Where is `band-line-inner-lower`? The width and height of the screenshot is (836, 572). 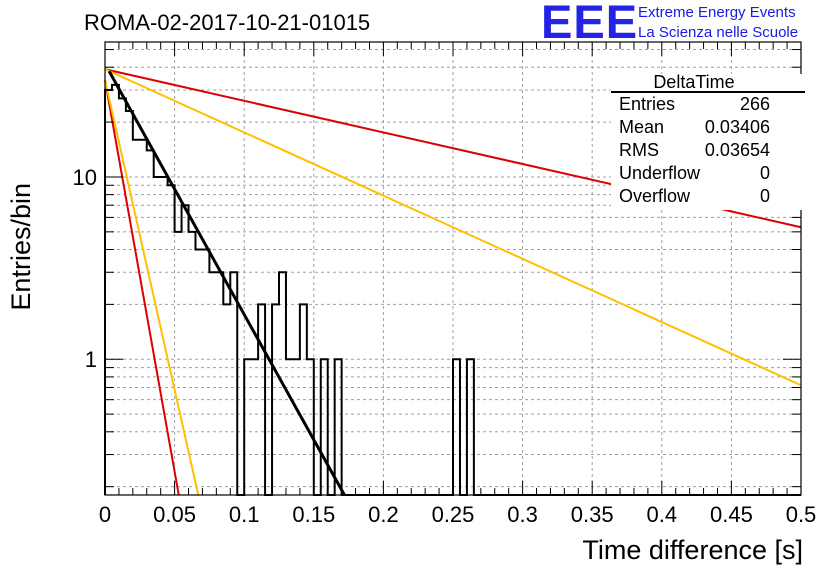 band-line-inner-lower is located at coordinates (152, 287).